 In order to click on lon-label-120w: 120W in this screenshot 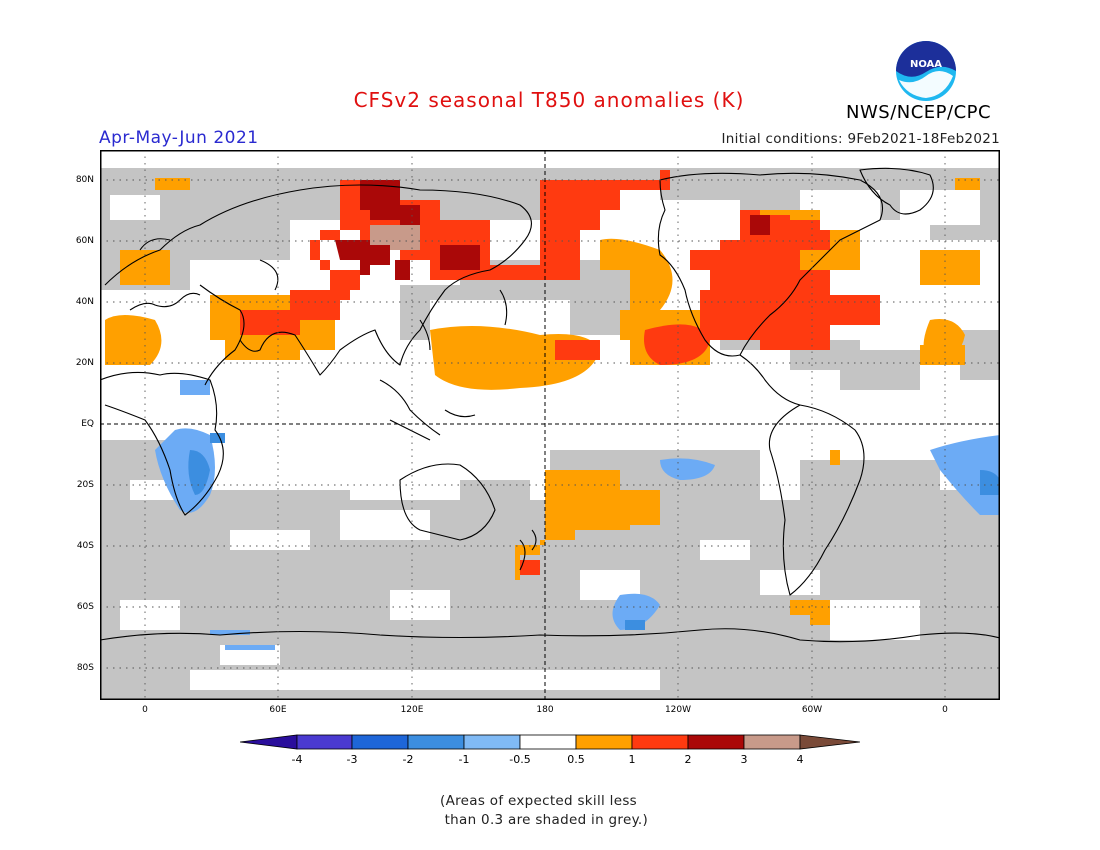, I will do `click(678, 710)`.